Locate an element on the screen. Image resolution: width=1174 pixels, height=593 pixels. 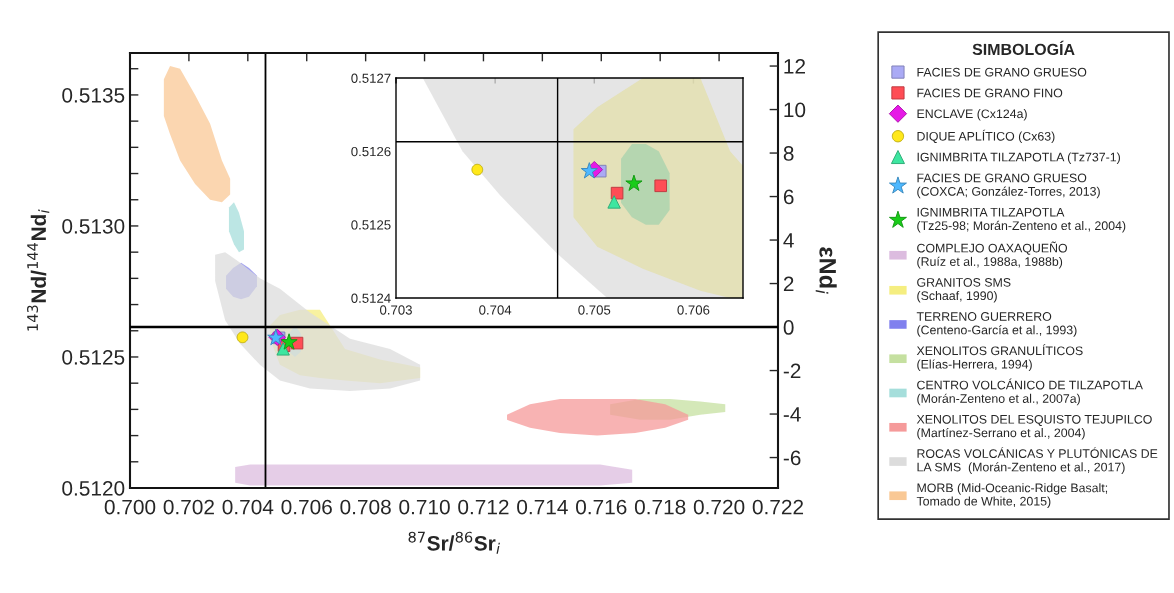
legend-label: ENCLAVE (Cx124a) is located at coordinates (972, 115).